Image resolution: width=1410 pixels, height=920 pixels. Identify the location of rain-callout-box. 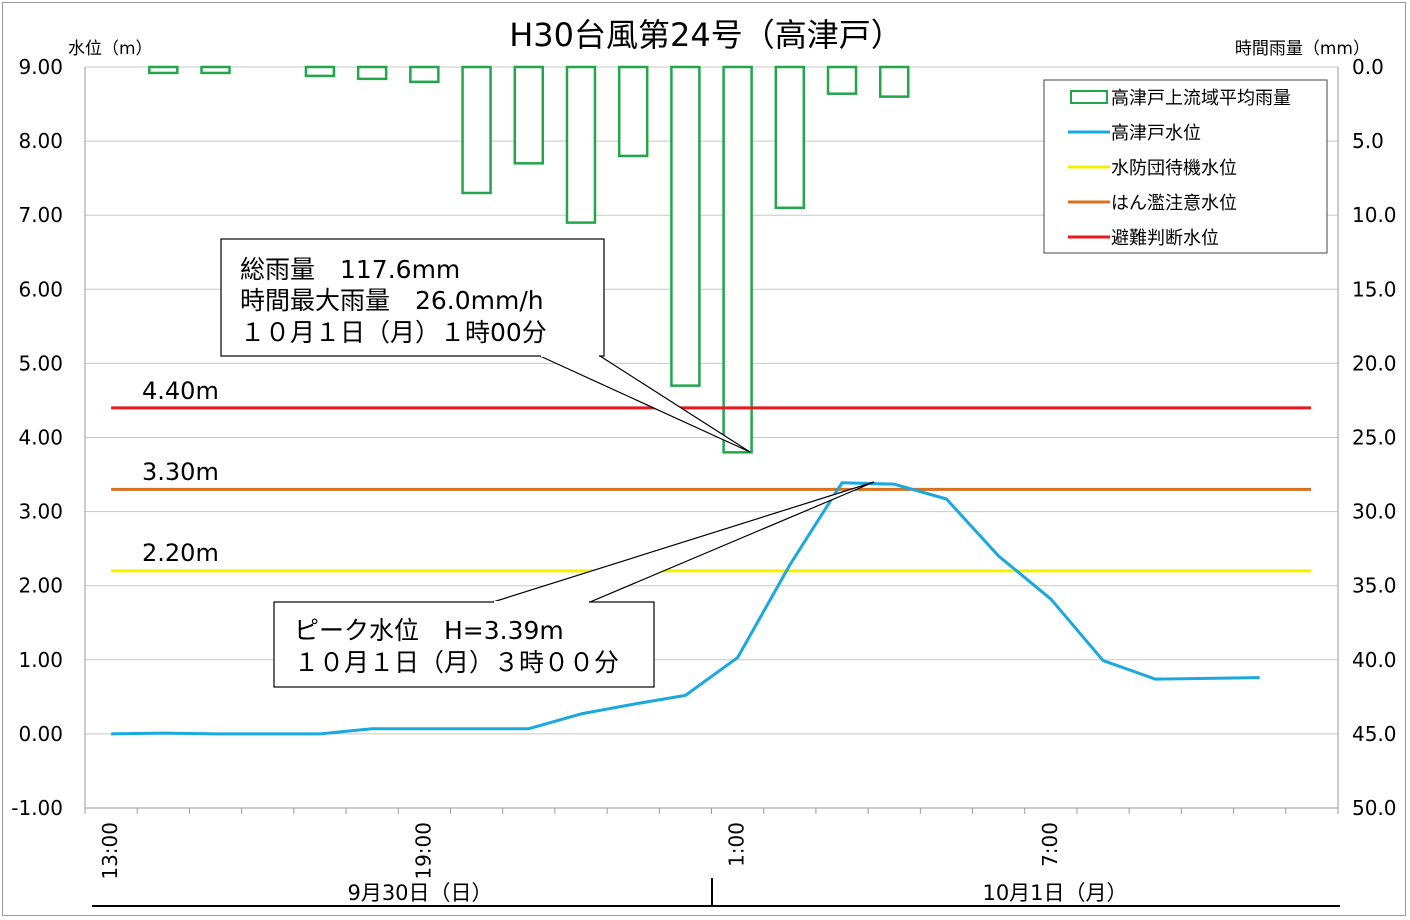
(412, 297).